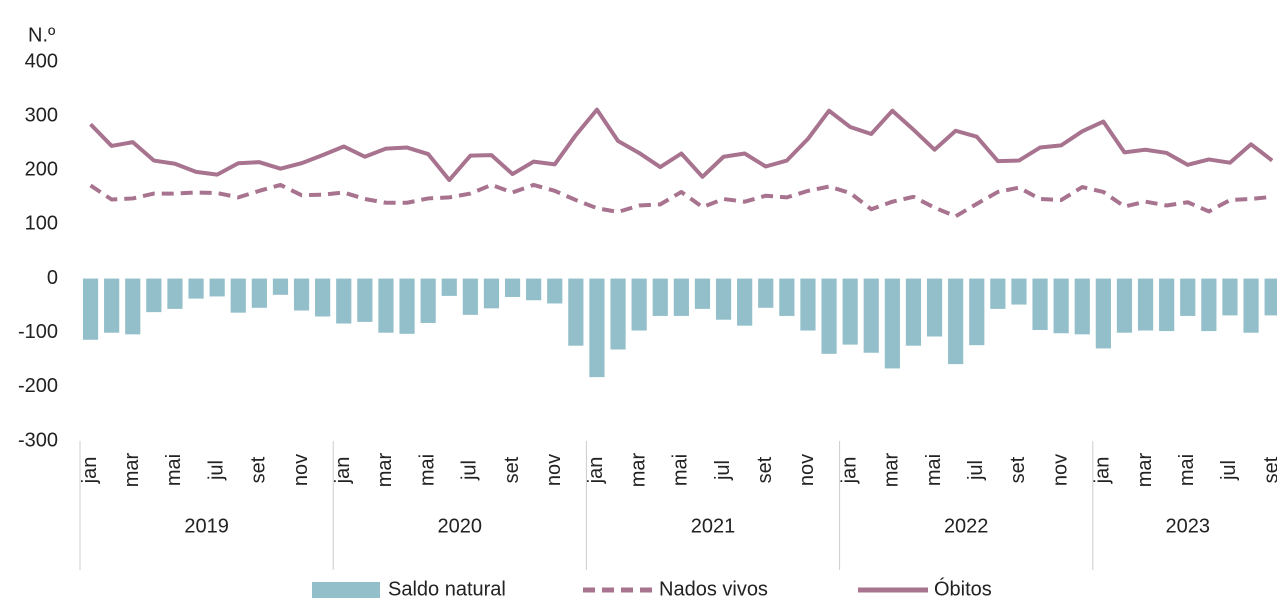 This screenshot has height=600, width=1277. I want to click on y-tick-label: 0, so click(52, 278).